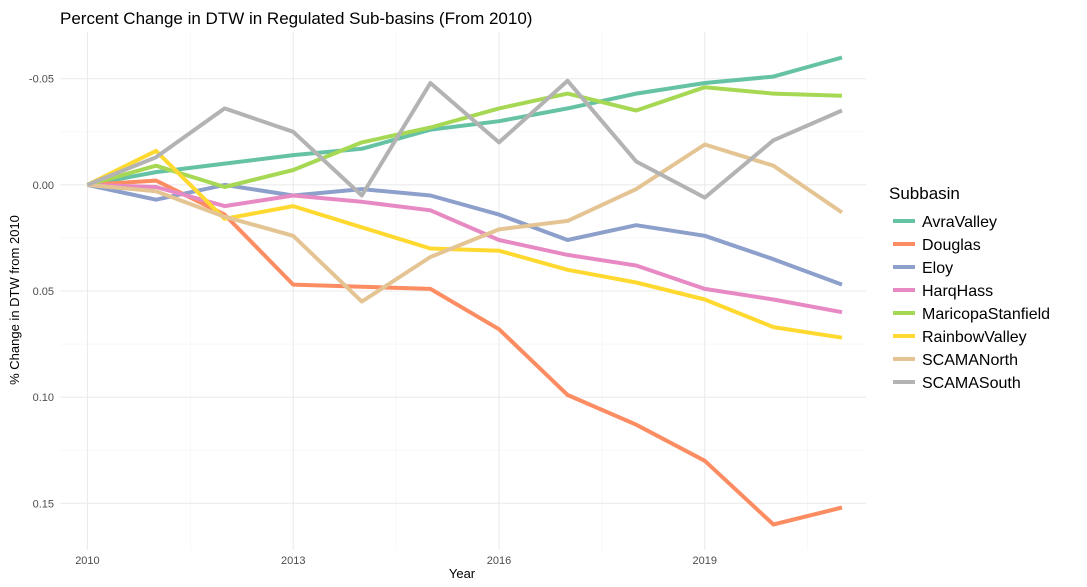 The width and height of the screenshot is (1087, 587). What do you see at coordinates (951, 245) in the screenshot?
I see `legend-label: Douglas` at bounding box center [951, 245].